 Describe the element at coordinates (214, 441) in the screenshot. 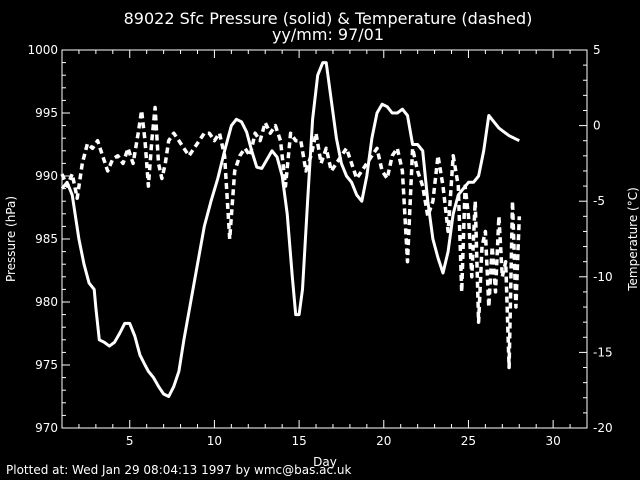

I see `x-tick-label: 10` at that location.